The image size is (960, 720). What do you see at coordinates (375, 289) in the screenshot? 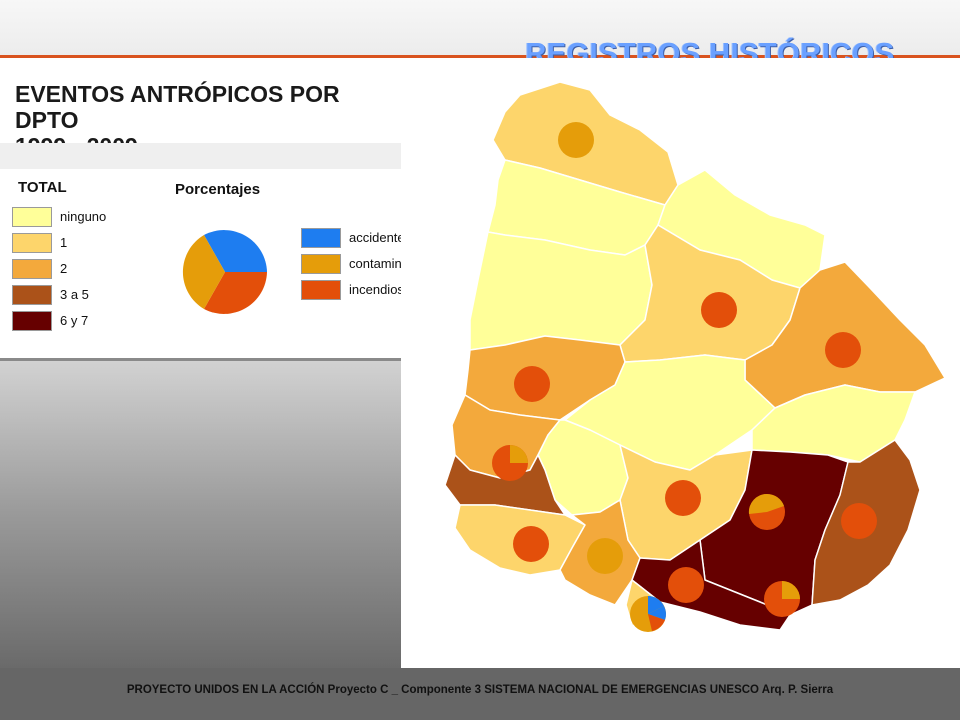
I see `legend-label: incendios` at bounding box center [375, 289].